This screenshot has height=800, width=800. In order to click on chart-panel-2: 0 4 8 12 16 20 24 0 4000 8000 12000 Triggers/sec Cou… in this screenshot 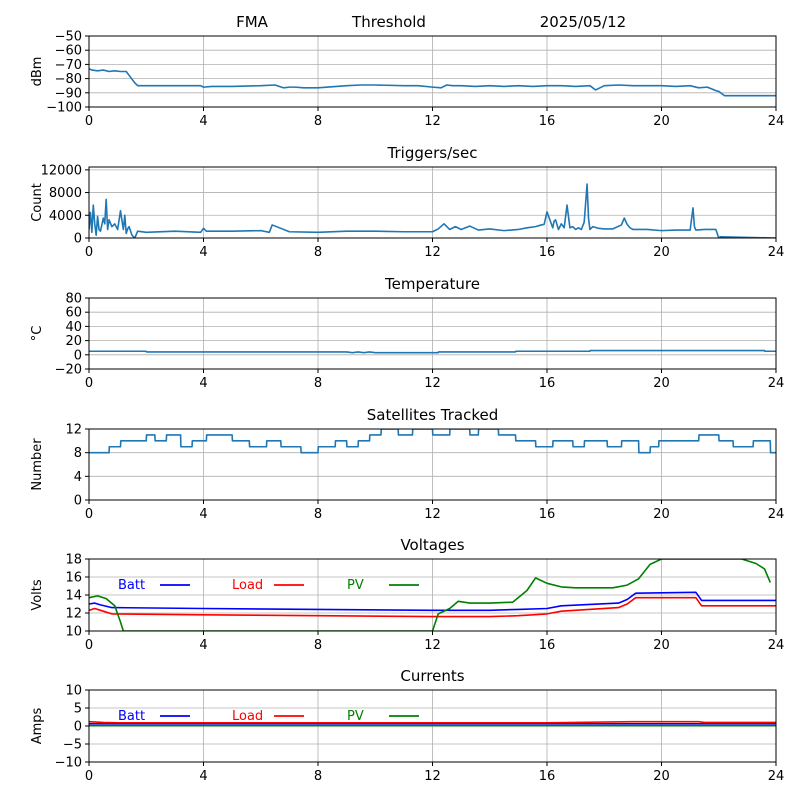, I will do `click(407, 202)`.